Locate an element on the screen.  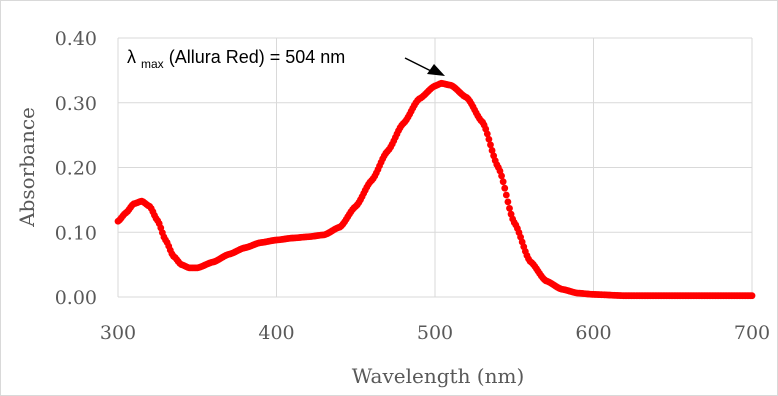
y-axis-label: Absorbance is located at coordinates (27, 167).